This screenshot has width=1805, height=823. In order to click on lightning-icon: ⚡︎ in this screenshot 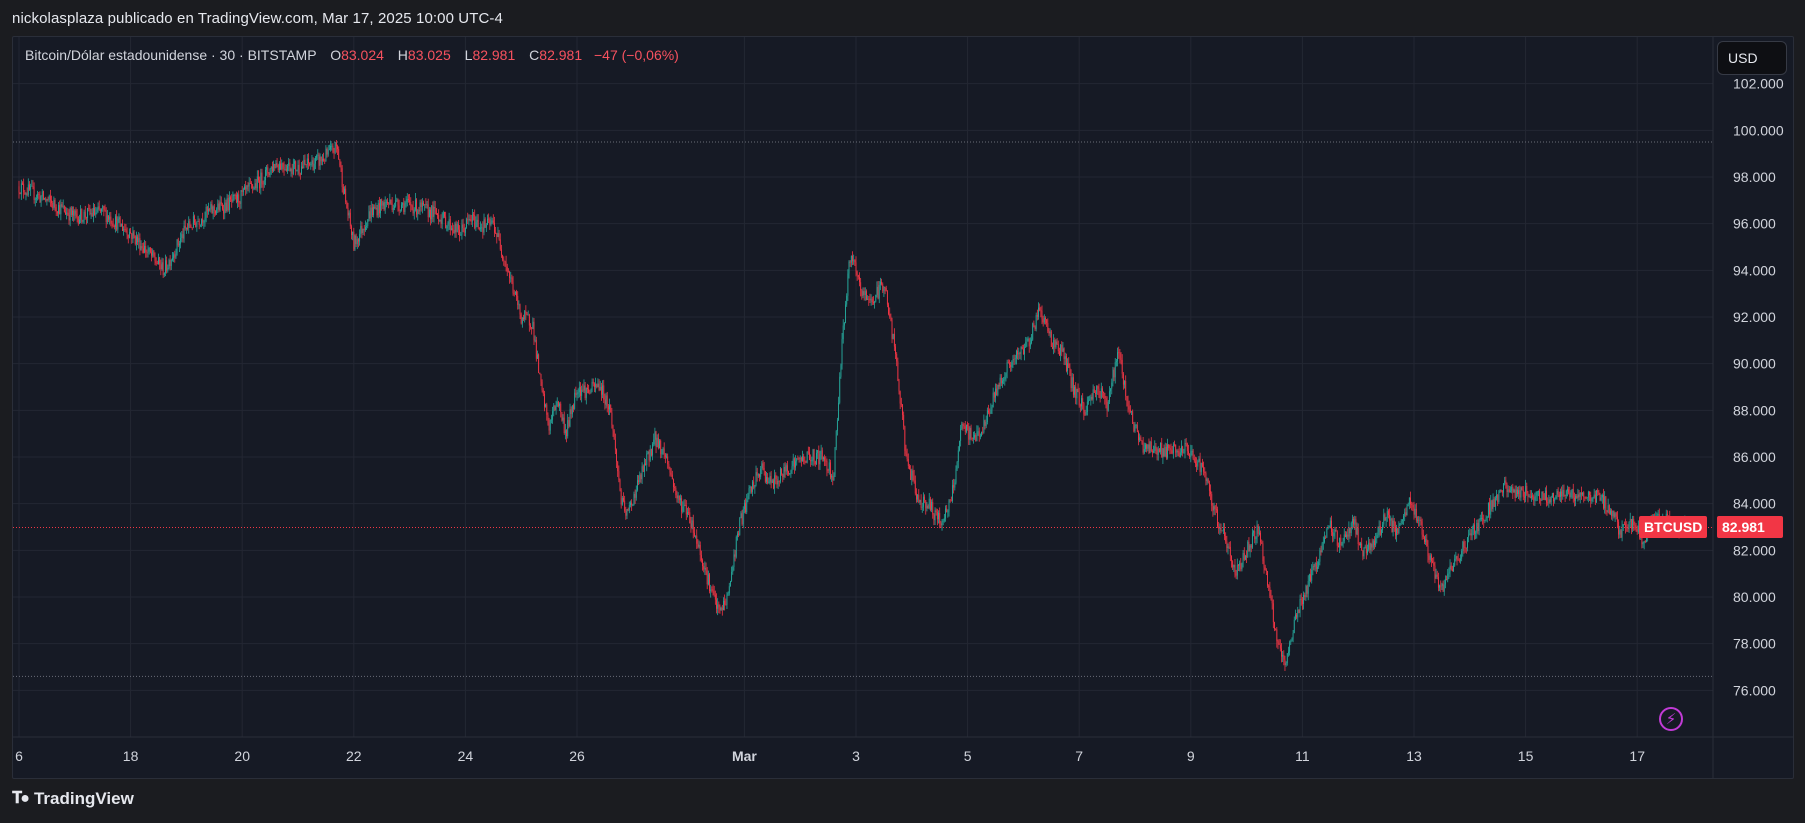, I will do `click(1671, 719)`.